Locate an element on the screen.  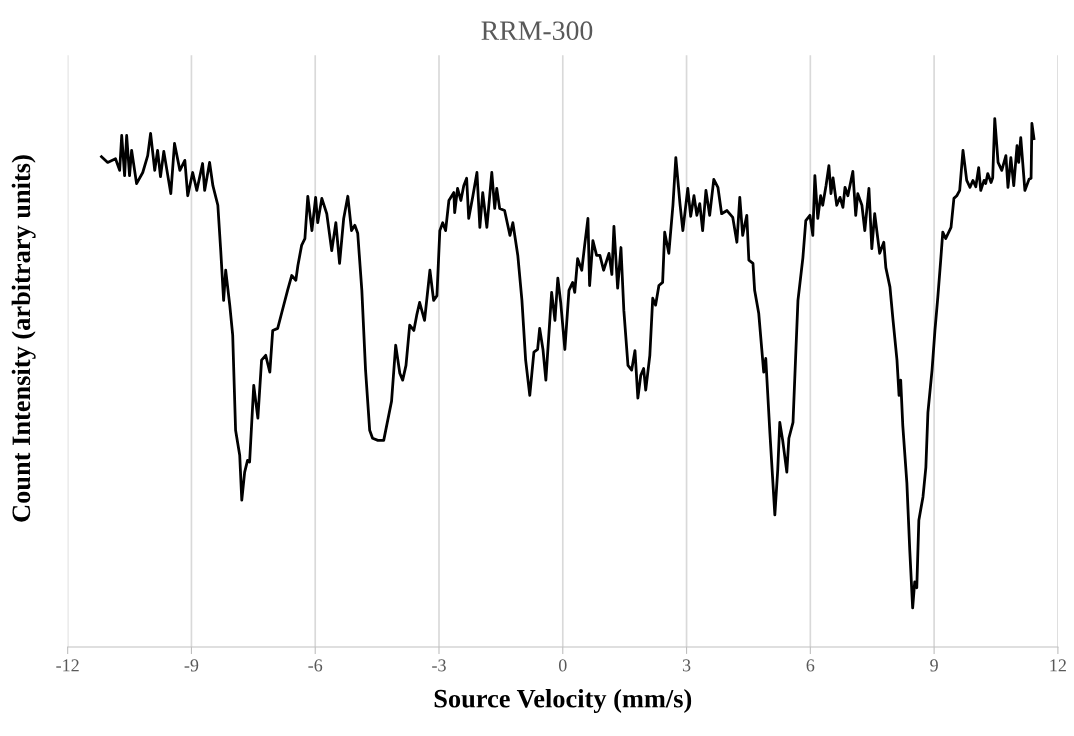
x-tick-label: -12 is located at coordinates (67, 665).